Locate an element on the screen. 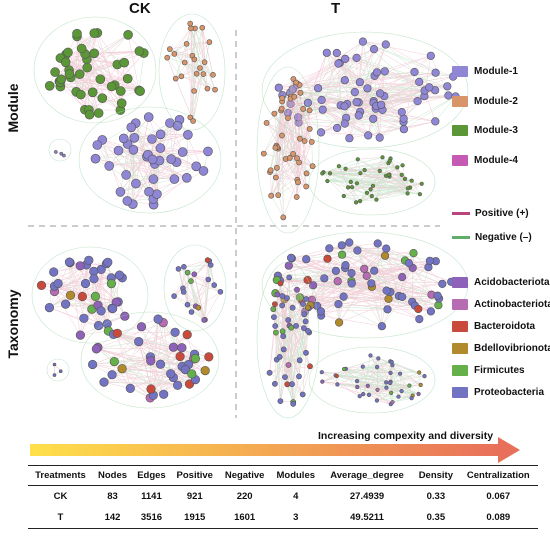 This screenshot has width=550, height=539. row-title-module: Module is located at coordinates (13, 108).